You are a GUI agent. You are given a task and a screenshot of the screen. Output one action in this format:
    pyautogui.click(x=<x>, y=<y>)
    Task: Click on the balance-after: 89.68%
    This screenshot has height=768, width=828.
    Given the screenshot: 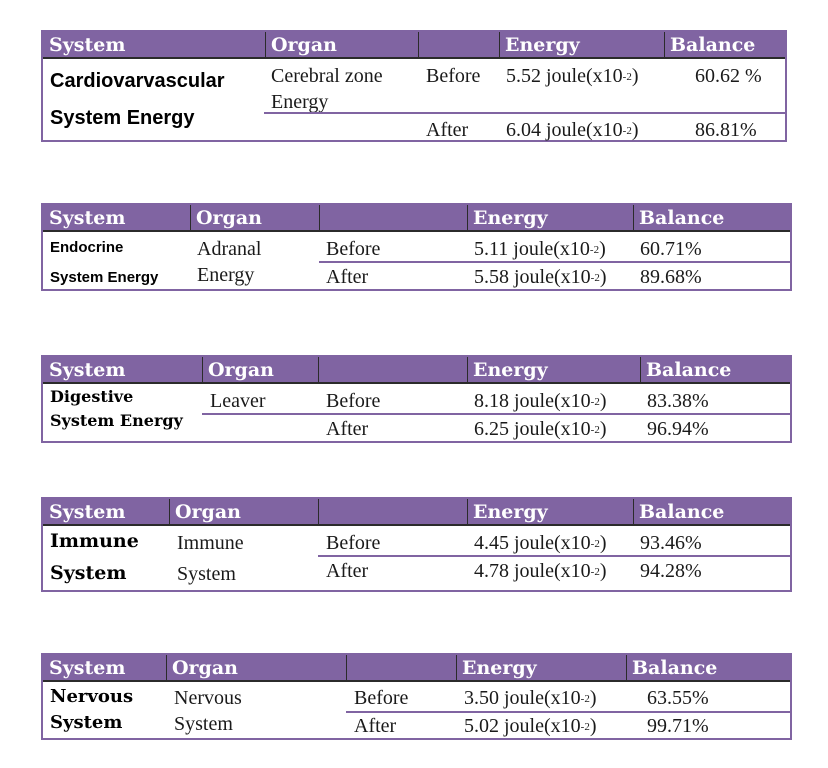 What is the action you would take?
    pyautogui.click(x=671, y=277)
    